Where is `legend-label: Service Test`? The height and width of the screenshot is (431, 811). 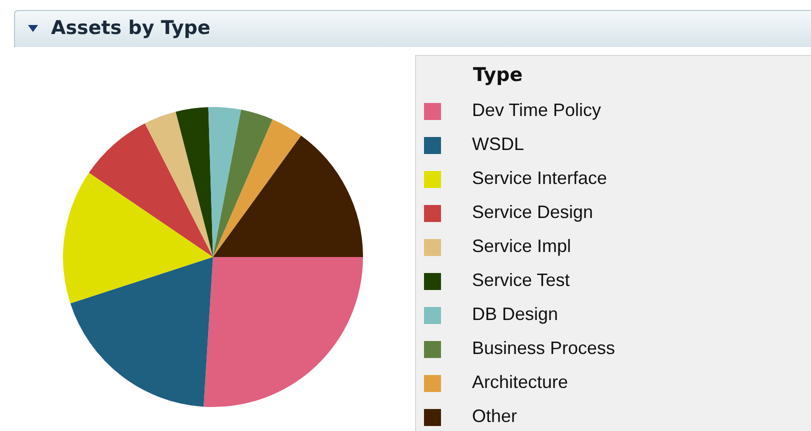
legend-label: Service Test is located at coordinates (521, 280).